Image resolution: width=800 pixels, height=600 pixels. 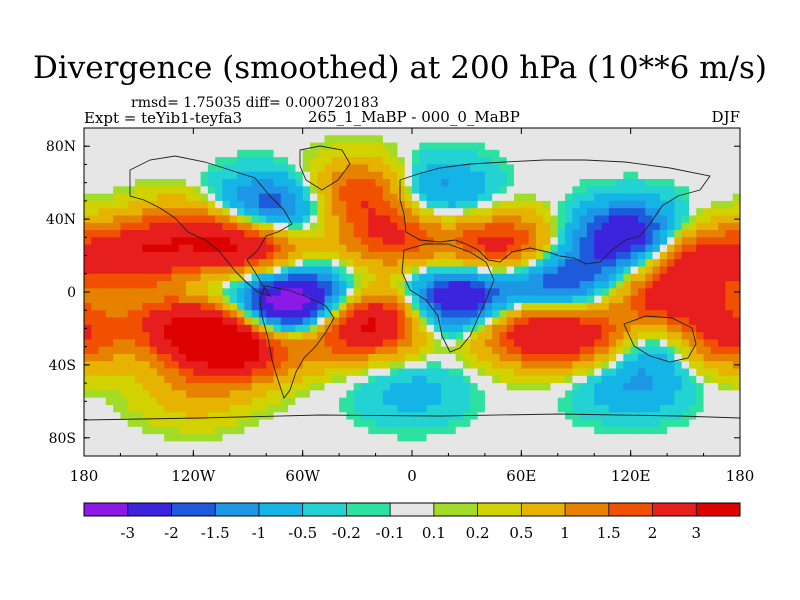 What do you see at coordinates (521, 476) in the screenshot?
I see `x-tick-label: 60E` at bounding box center [521, 476].